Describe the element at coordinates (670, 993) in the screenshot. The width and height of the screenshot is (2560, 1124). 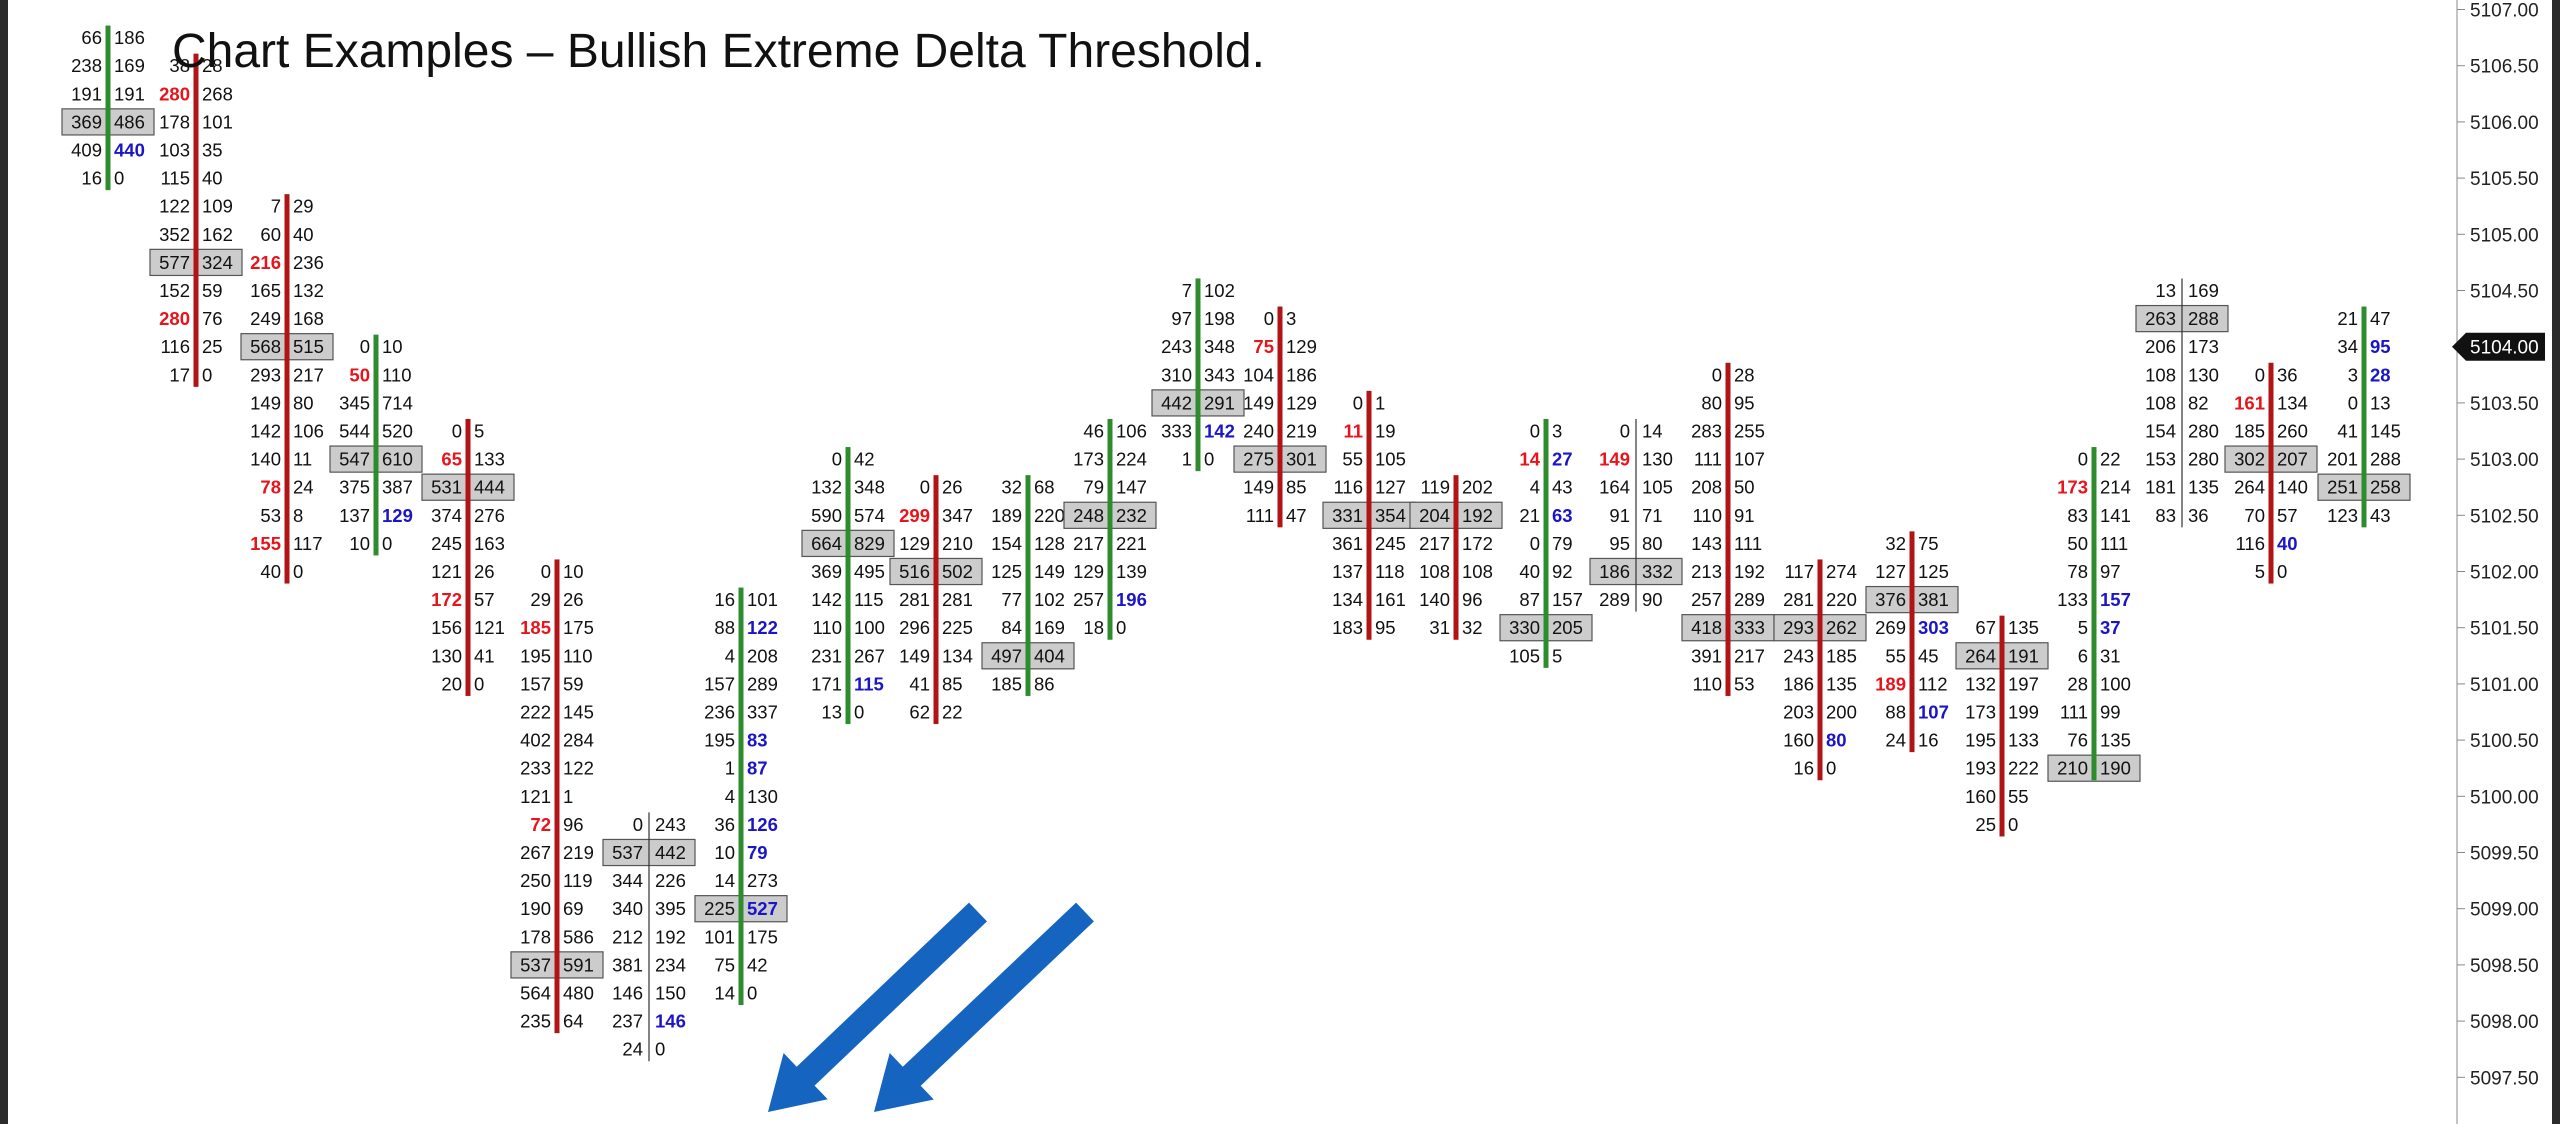
I see `ask-volume-cell: 150` at that location.